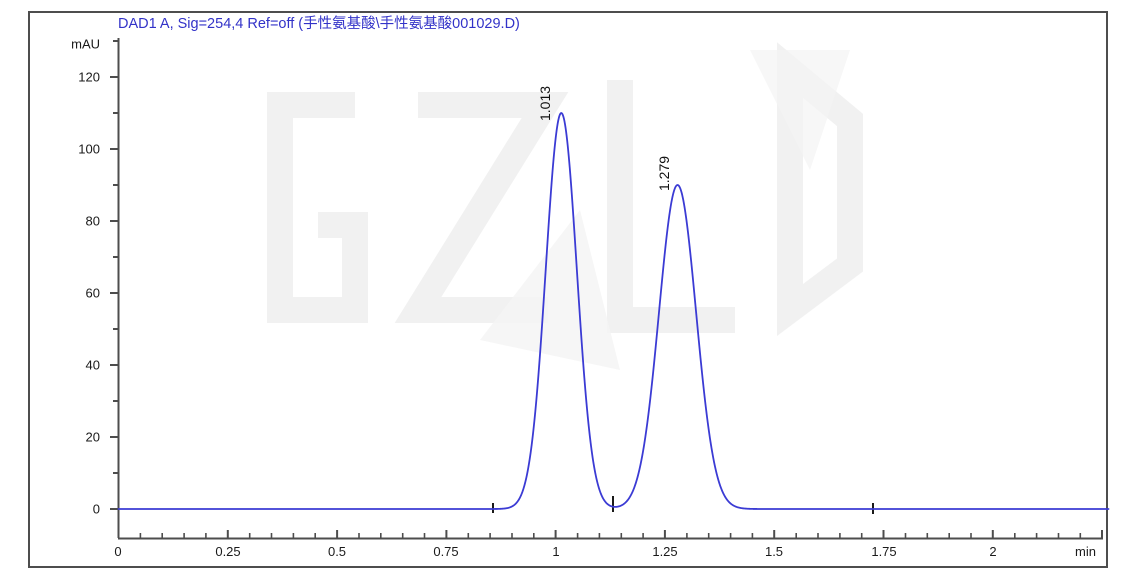 The height and width of the screenshot is (583, 1134). What do you see at coordinates (665, 551) in the screenshot?
I see `x-tick-label-1-25: 1.25` at bounding box center [665, 551].